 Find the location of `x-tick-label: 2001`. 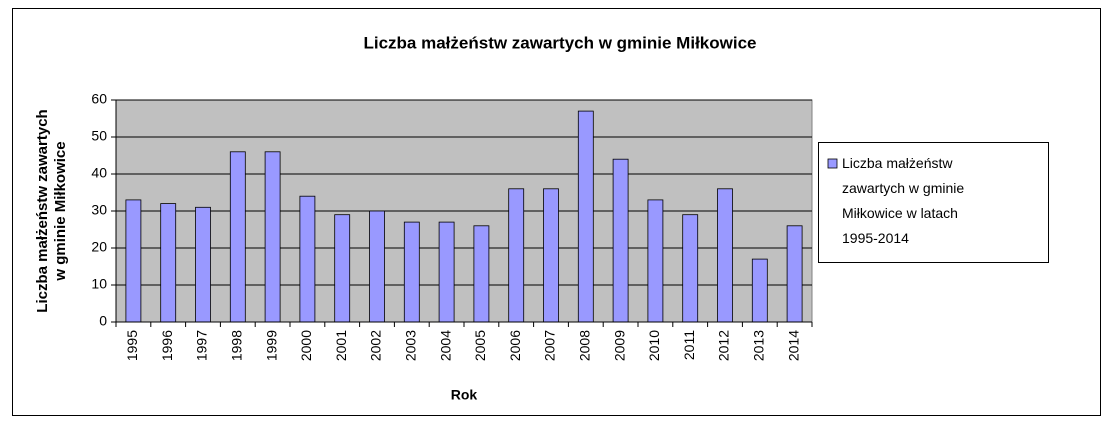

x-tick-label: 2001 is located at coordinates (341, 345).